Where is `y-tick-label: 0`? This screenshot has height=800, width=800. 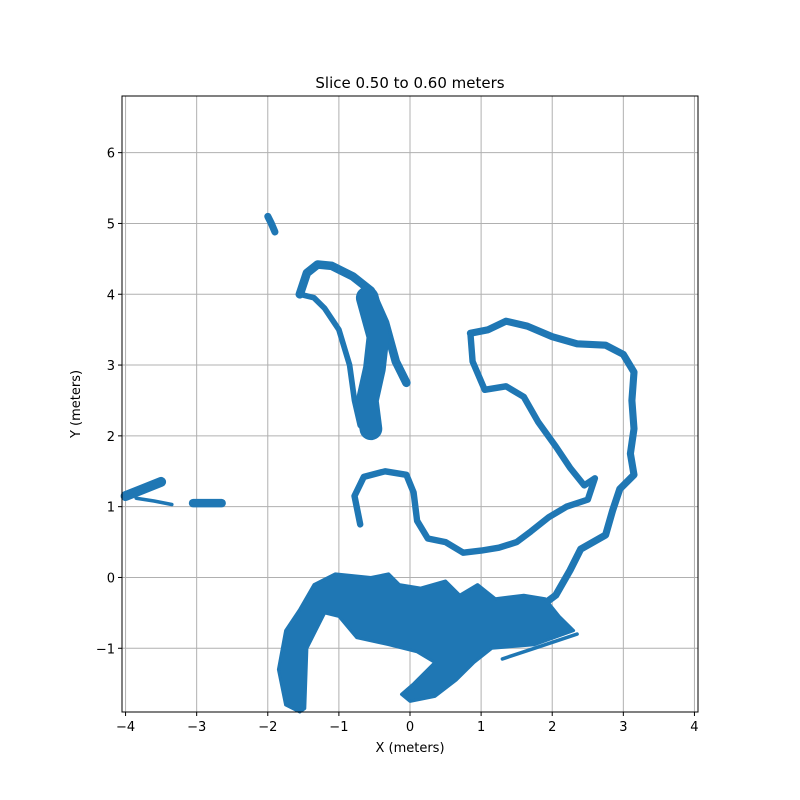
y-tick-label: 0 is located at coordinates (111, 578).